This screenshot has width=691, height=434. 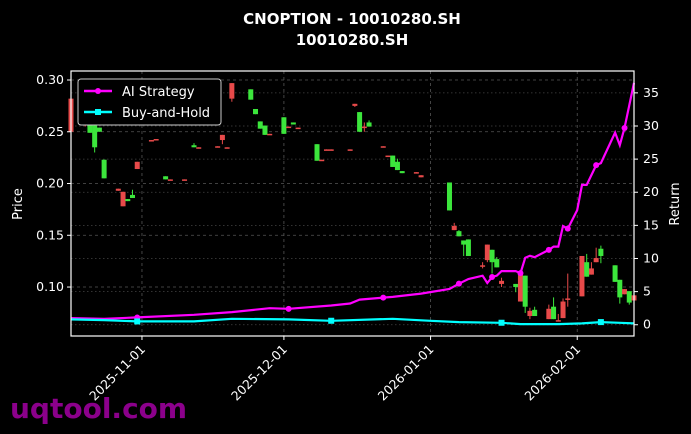 What do you see at coordinates (50, 183) in the screenshot?
I see `y-left-tick-label: 0.20` at bounding box center [50, 183].